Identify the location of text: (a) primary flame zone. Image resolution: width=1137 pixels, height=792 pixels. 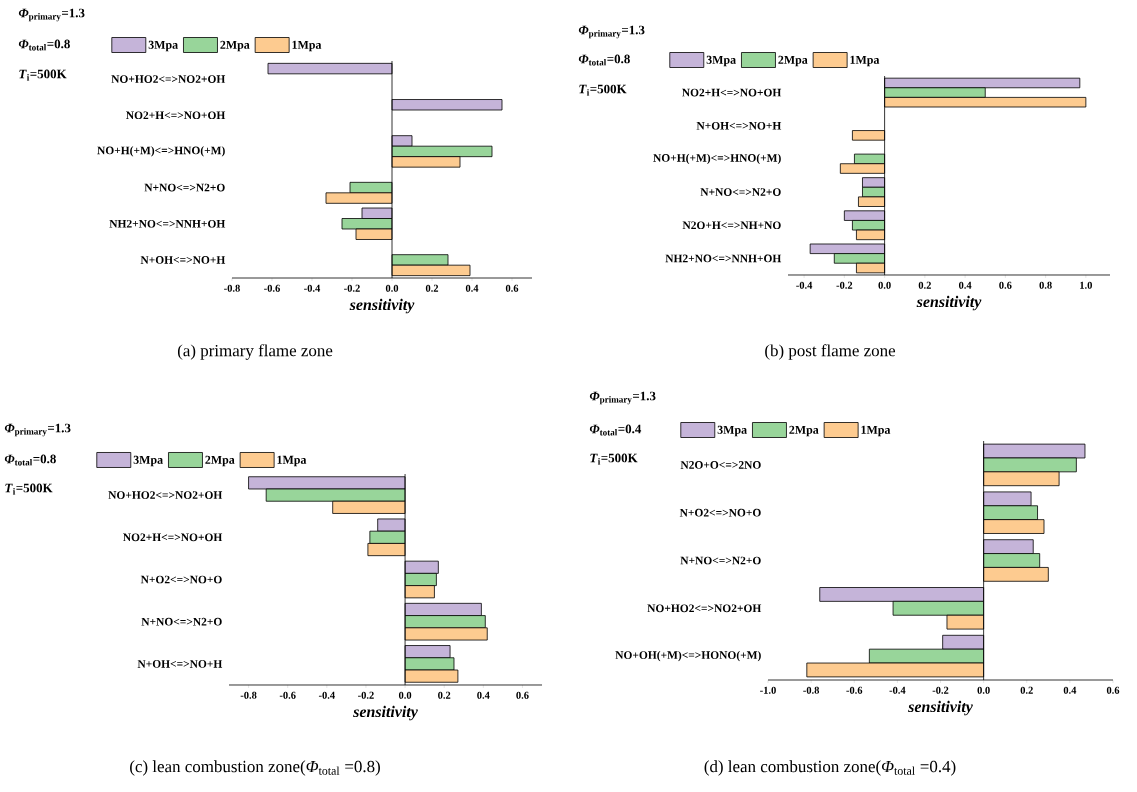
(255, 352).